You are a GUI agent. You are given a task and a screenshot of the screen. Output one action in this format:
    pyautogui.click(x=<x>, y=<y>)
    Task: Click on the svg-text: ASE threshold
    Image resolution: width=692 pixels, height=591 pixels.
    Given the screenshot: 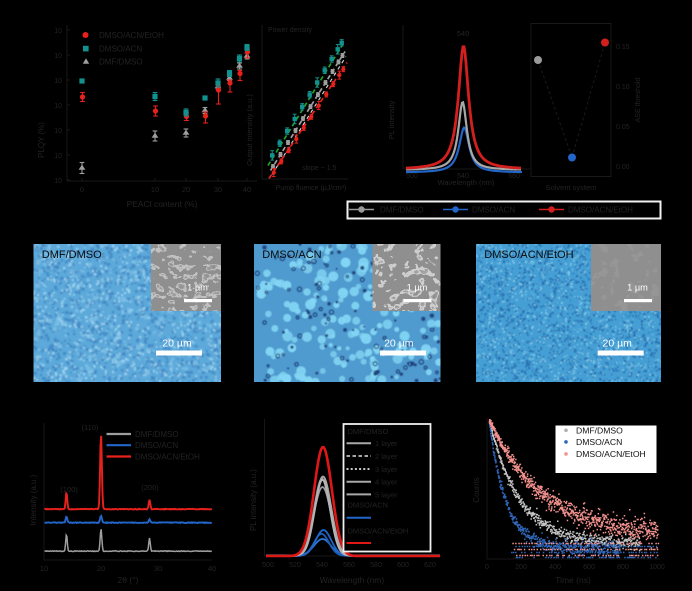 What is the action you would take?
    pyautogui.click(x=638, y=100)
    